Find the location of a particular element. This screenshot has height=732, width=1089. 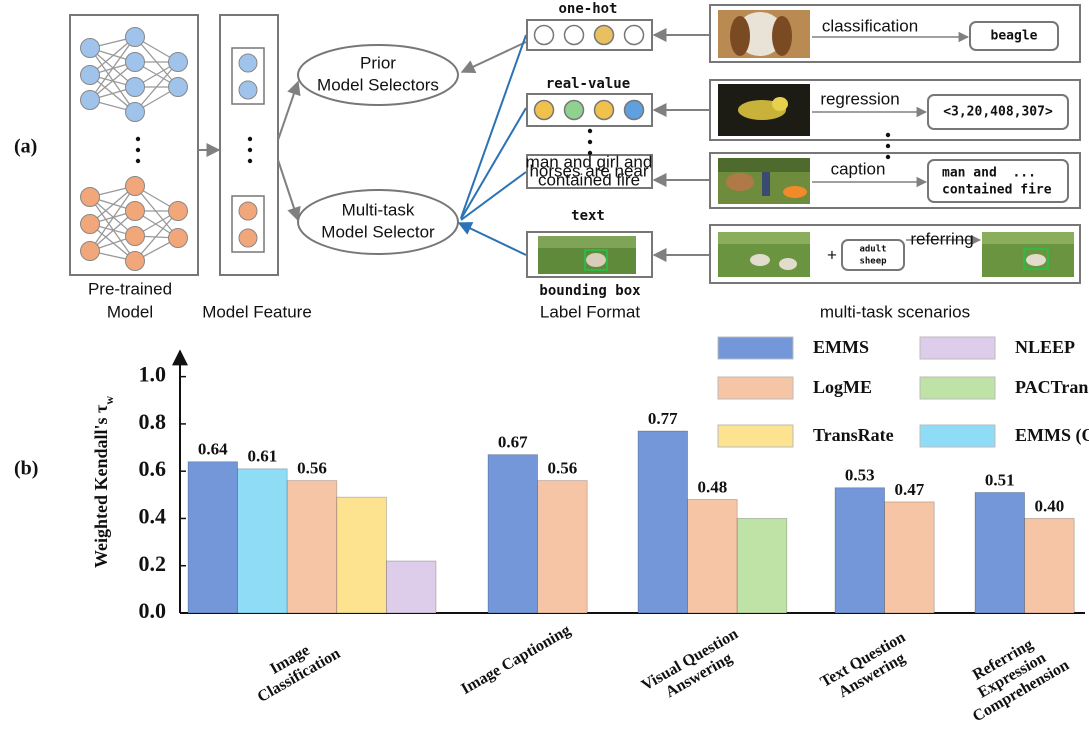

label: <3,20,408,307> is located at coordinates (998, 112).